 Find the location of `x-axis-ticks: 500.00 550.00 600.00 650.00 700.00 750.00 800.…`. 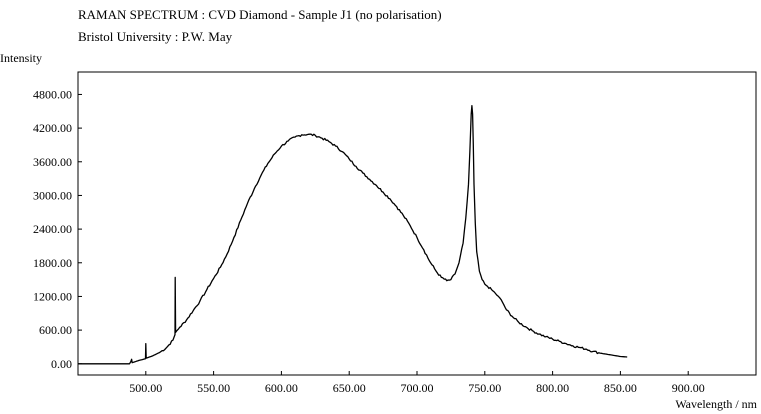

x-axis-ticks: 500.00 550.00 600.00 650.00 700.00 750.00 800.… is located at coordinates (417, 383).